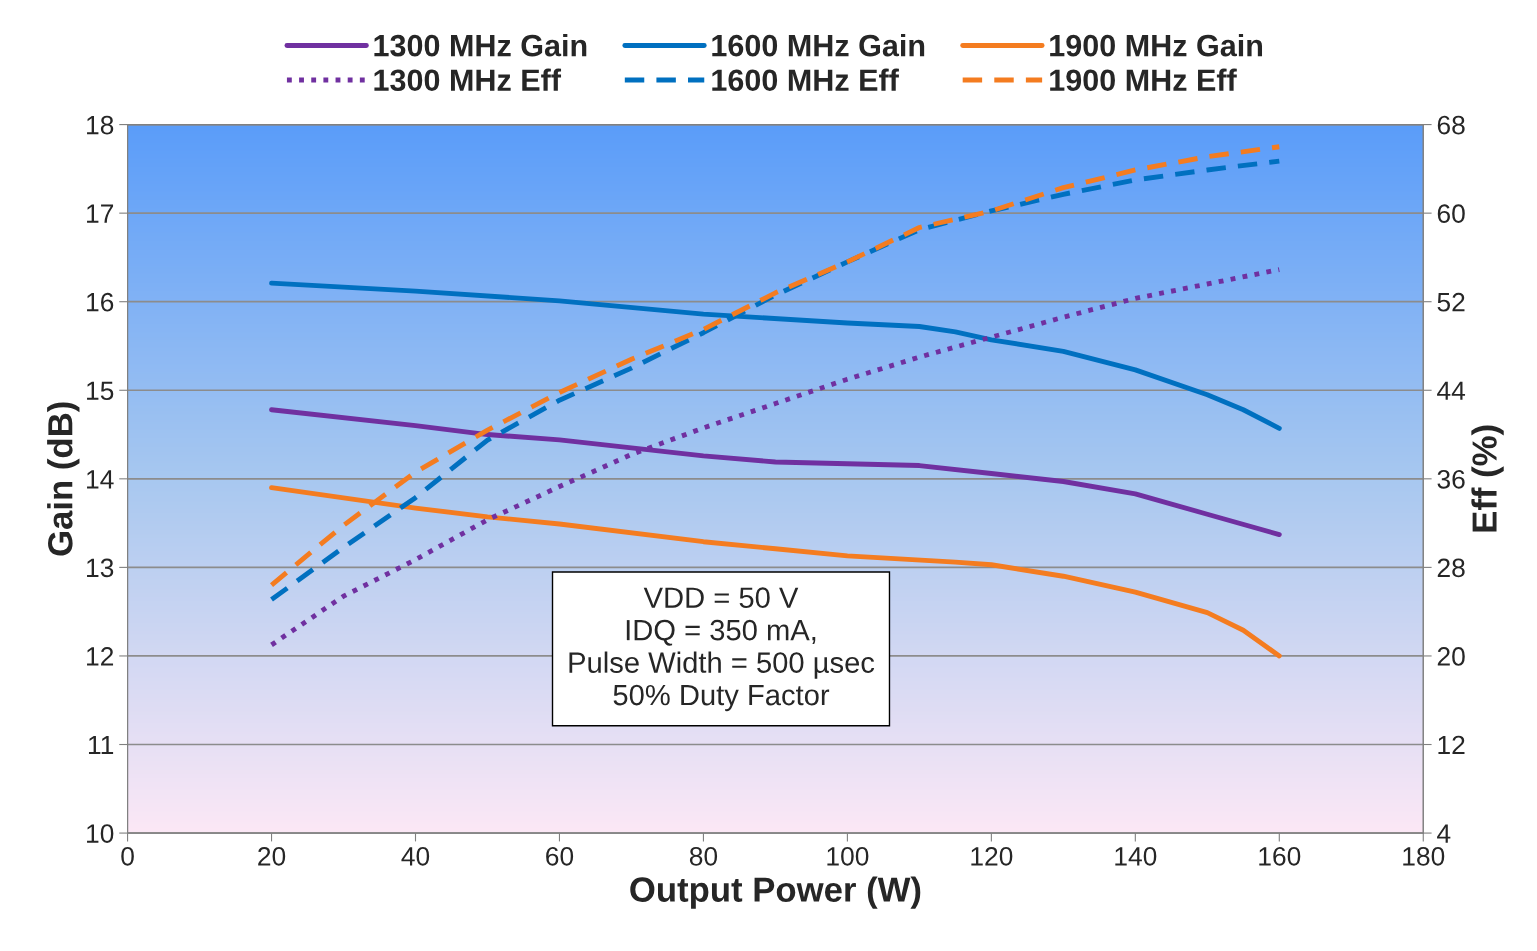 The width and height of the screenshot is (1537, 951). I want to click on y2-axis-title: Eff (%), so click(1487, 478).